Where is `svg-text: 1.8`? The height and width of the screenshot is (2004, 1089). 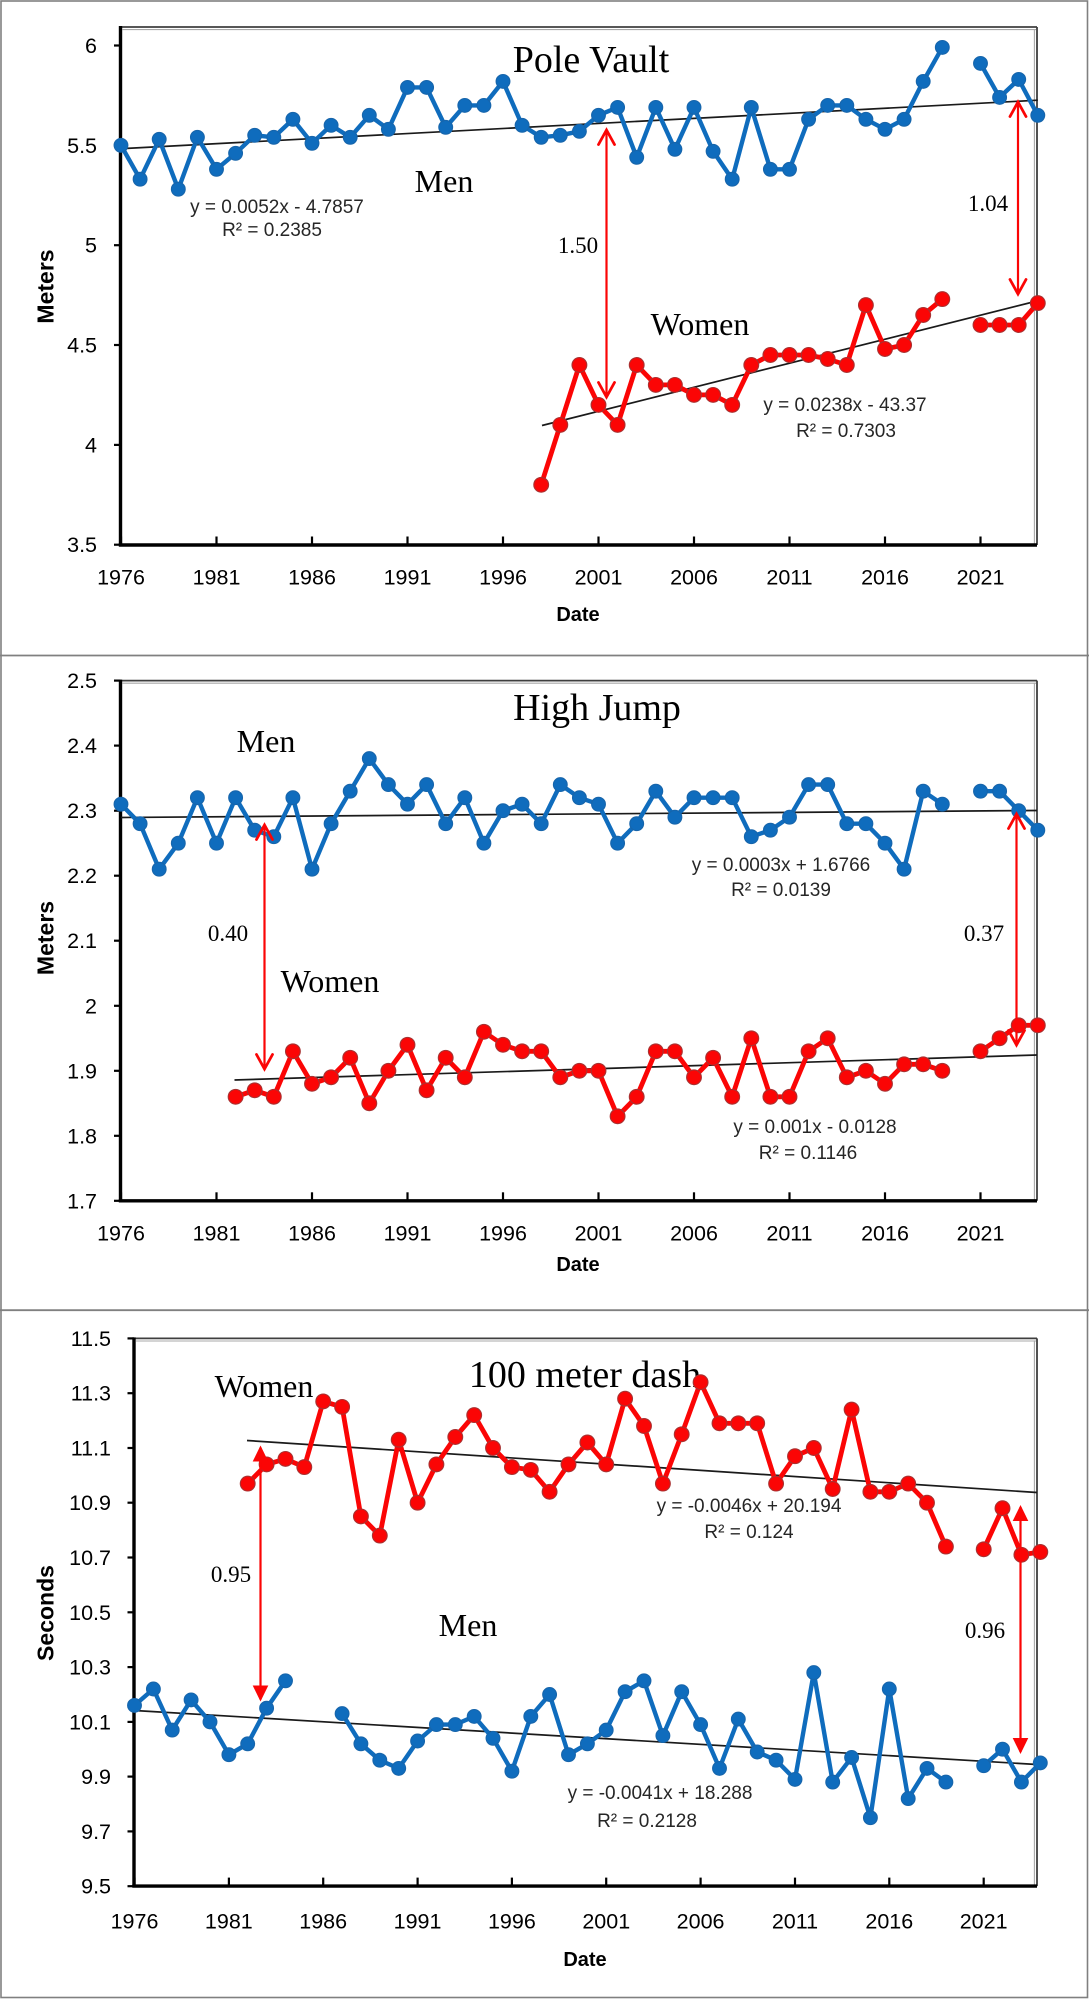 svg-text: 1.8 is located at coordinates (82, 1136).